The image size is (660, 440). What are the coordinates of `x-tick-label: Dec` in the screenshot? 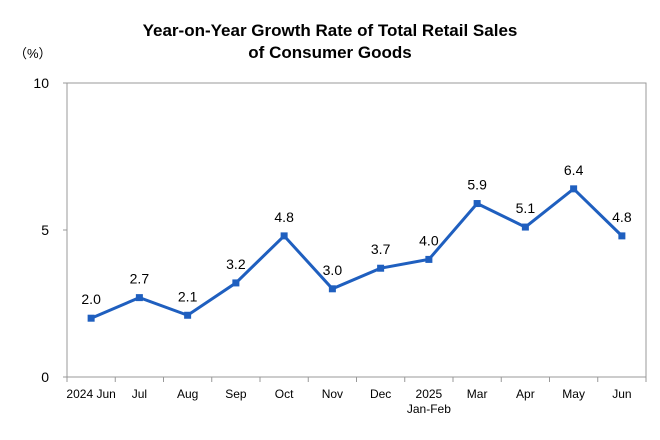 It's located at (380, 394).